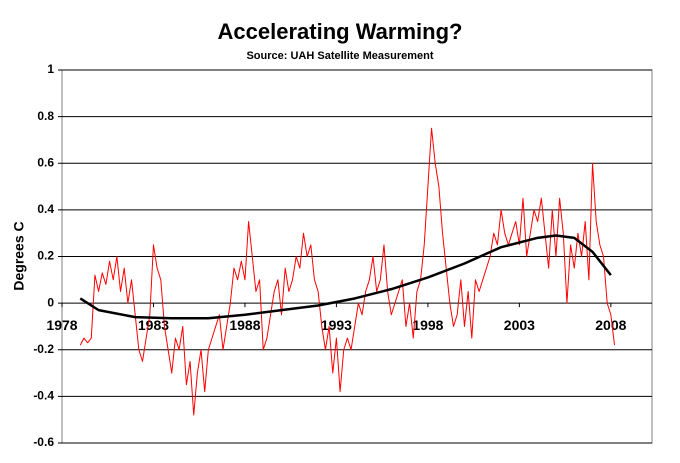 This screenshot has height=463, width=680. I want to click on y-tick-label: -0.6, so click(43, 442).